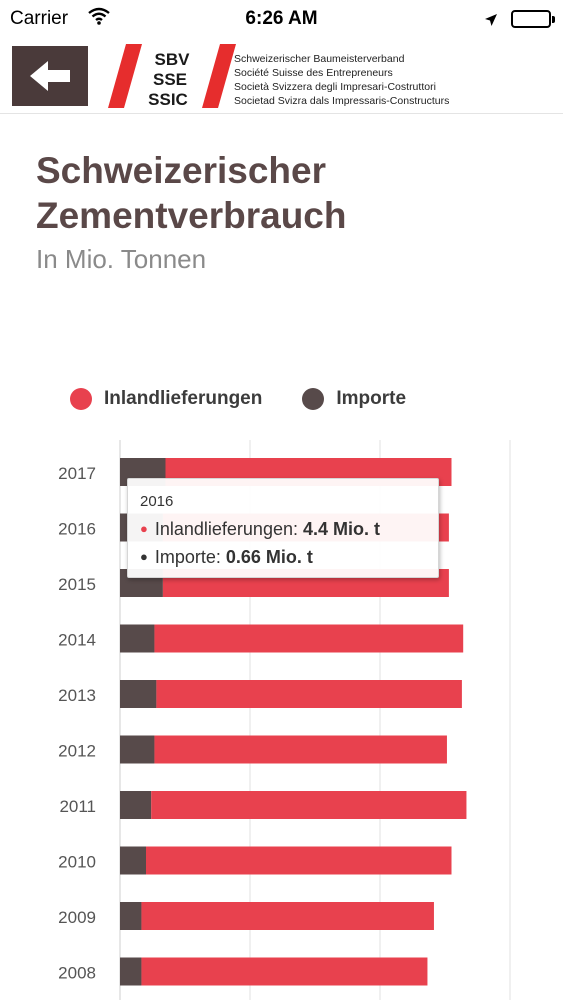  Describe the element at coordinates (319, 59) in the screenshot. I see `org-name-de: Schweizerischer Baumeisterverband` at that location.